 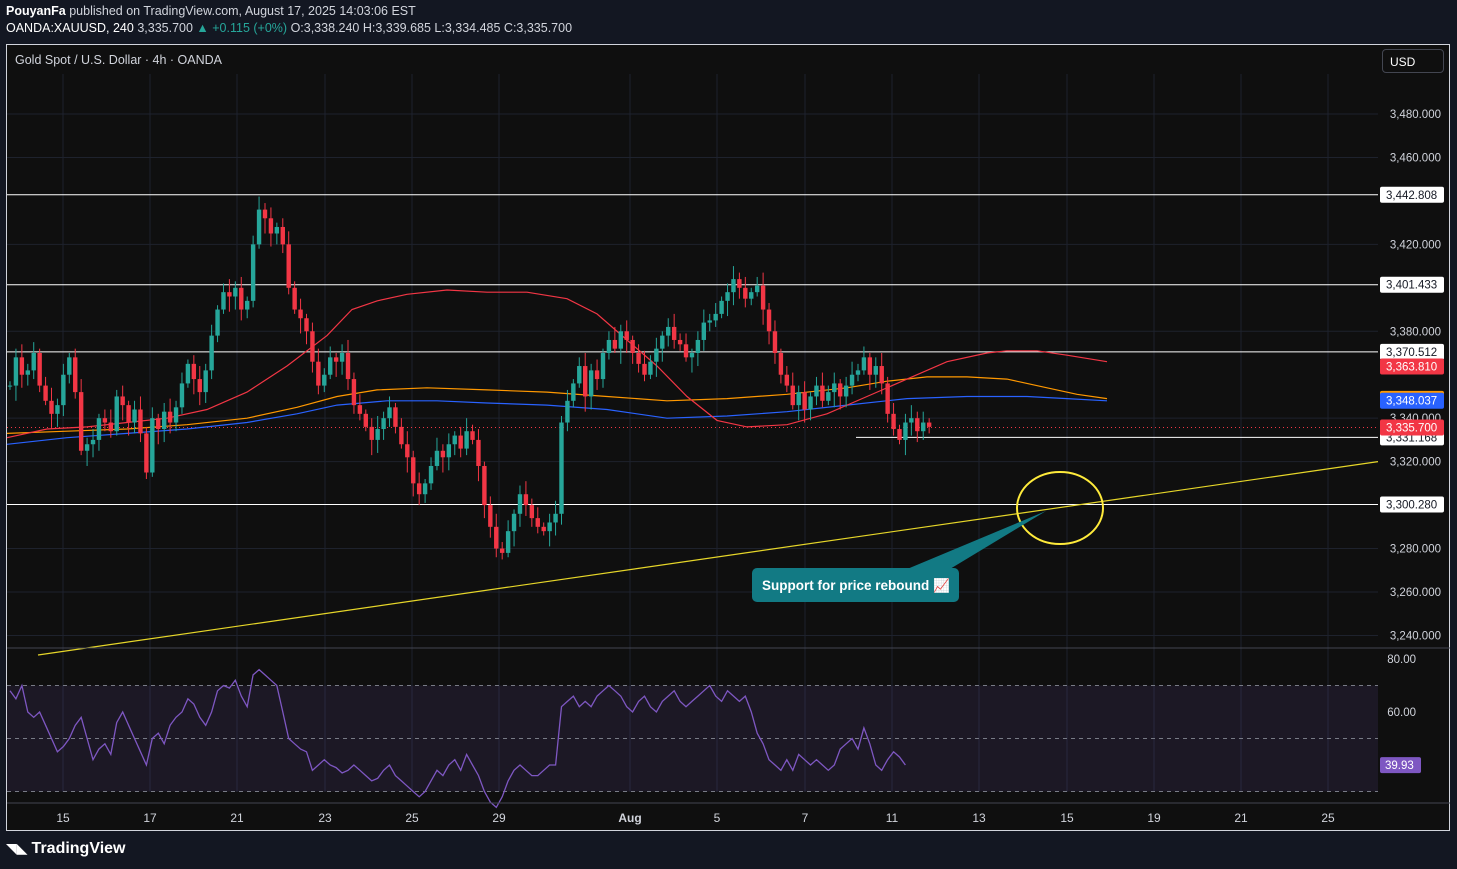 What do you see at coordinates (1413, 61) in the screenshot?
I see `currency-button: USD` at bounding box center [1413, 61].